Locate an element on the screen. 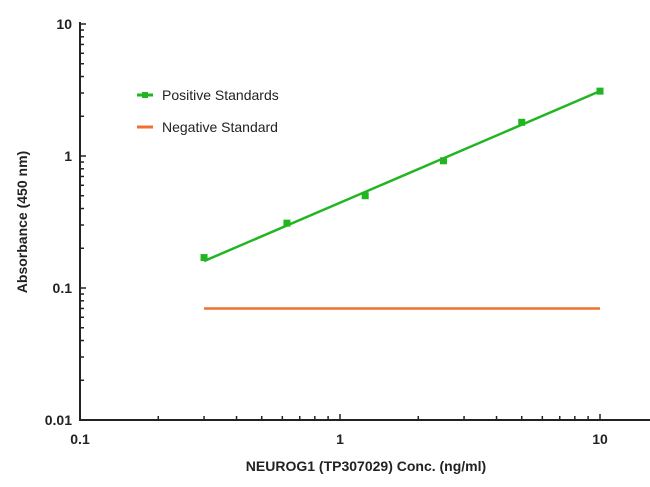 This screenshot has height=487, width=650. legend-label-negative: Negative Standard is located at coordinates (220, 127).